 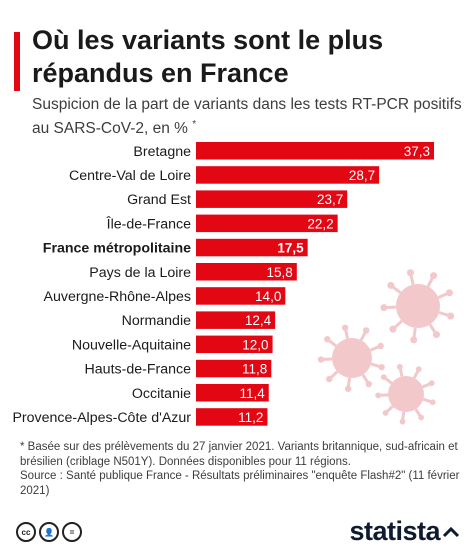 I want to click on category-label: Occitanie, so click(x=161, y=394).